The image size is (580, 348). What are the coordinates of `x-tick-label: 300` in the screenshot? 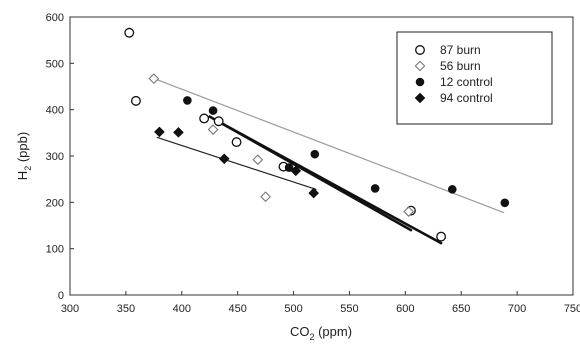 It's located at (70, 309).